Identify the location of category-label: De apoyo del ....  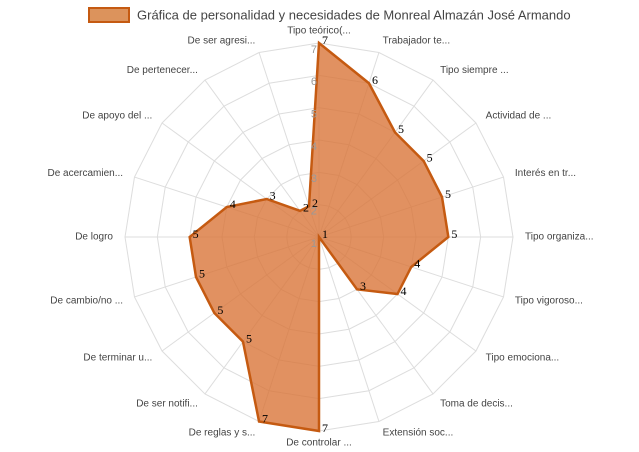
(117, 116).